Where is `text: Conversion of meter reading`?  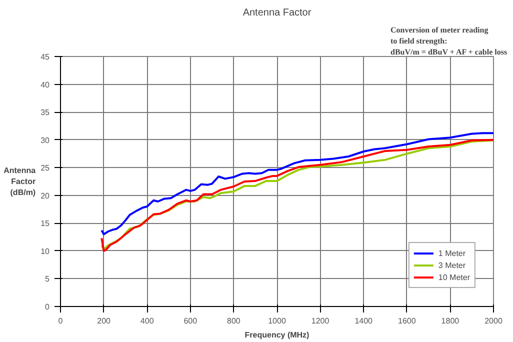 text: Conversion of meter reading is located at coordinates (439, 30).